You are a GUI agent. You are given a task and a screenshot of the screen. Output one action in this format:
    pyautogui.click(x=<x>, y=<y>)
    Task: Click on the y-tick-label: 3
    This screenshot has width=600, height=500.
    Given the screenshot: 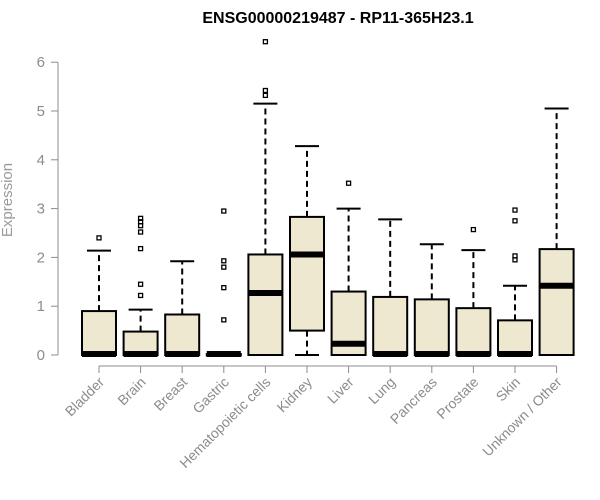 What is the action you would take?
    pyautogui.click(x=41, y=209)
    